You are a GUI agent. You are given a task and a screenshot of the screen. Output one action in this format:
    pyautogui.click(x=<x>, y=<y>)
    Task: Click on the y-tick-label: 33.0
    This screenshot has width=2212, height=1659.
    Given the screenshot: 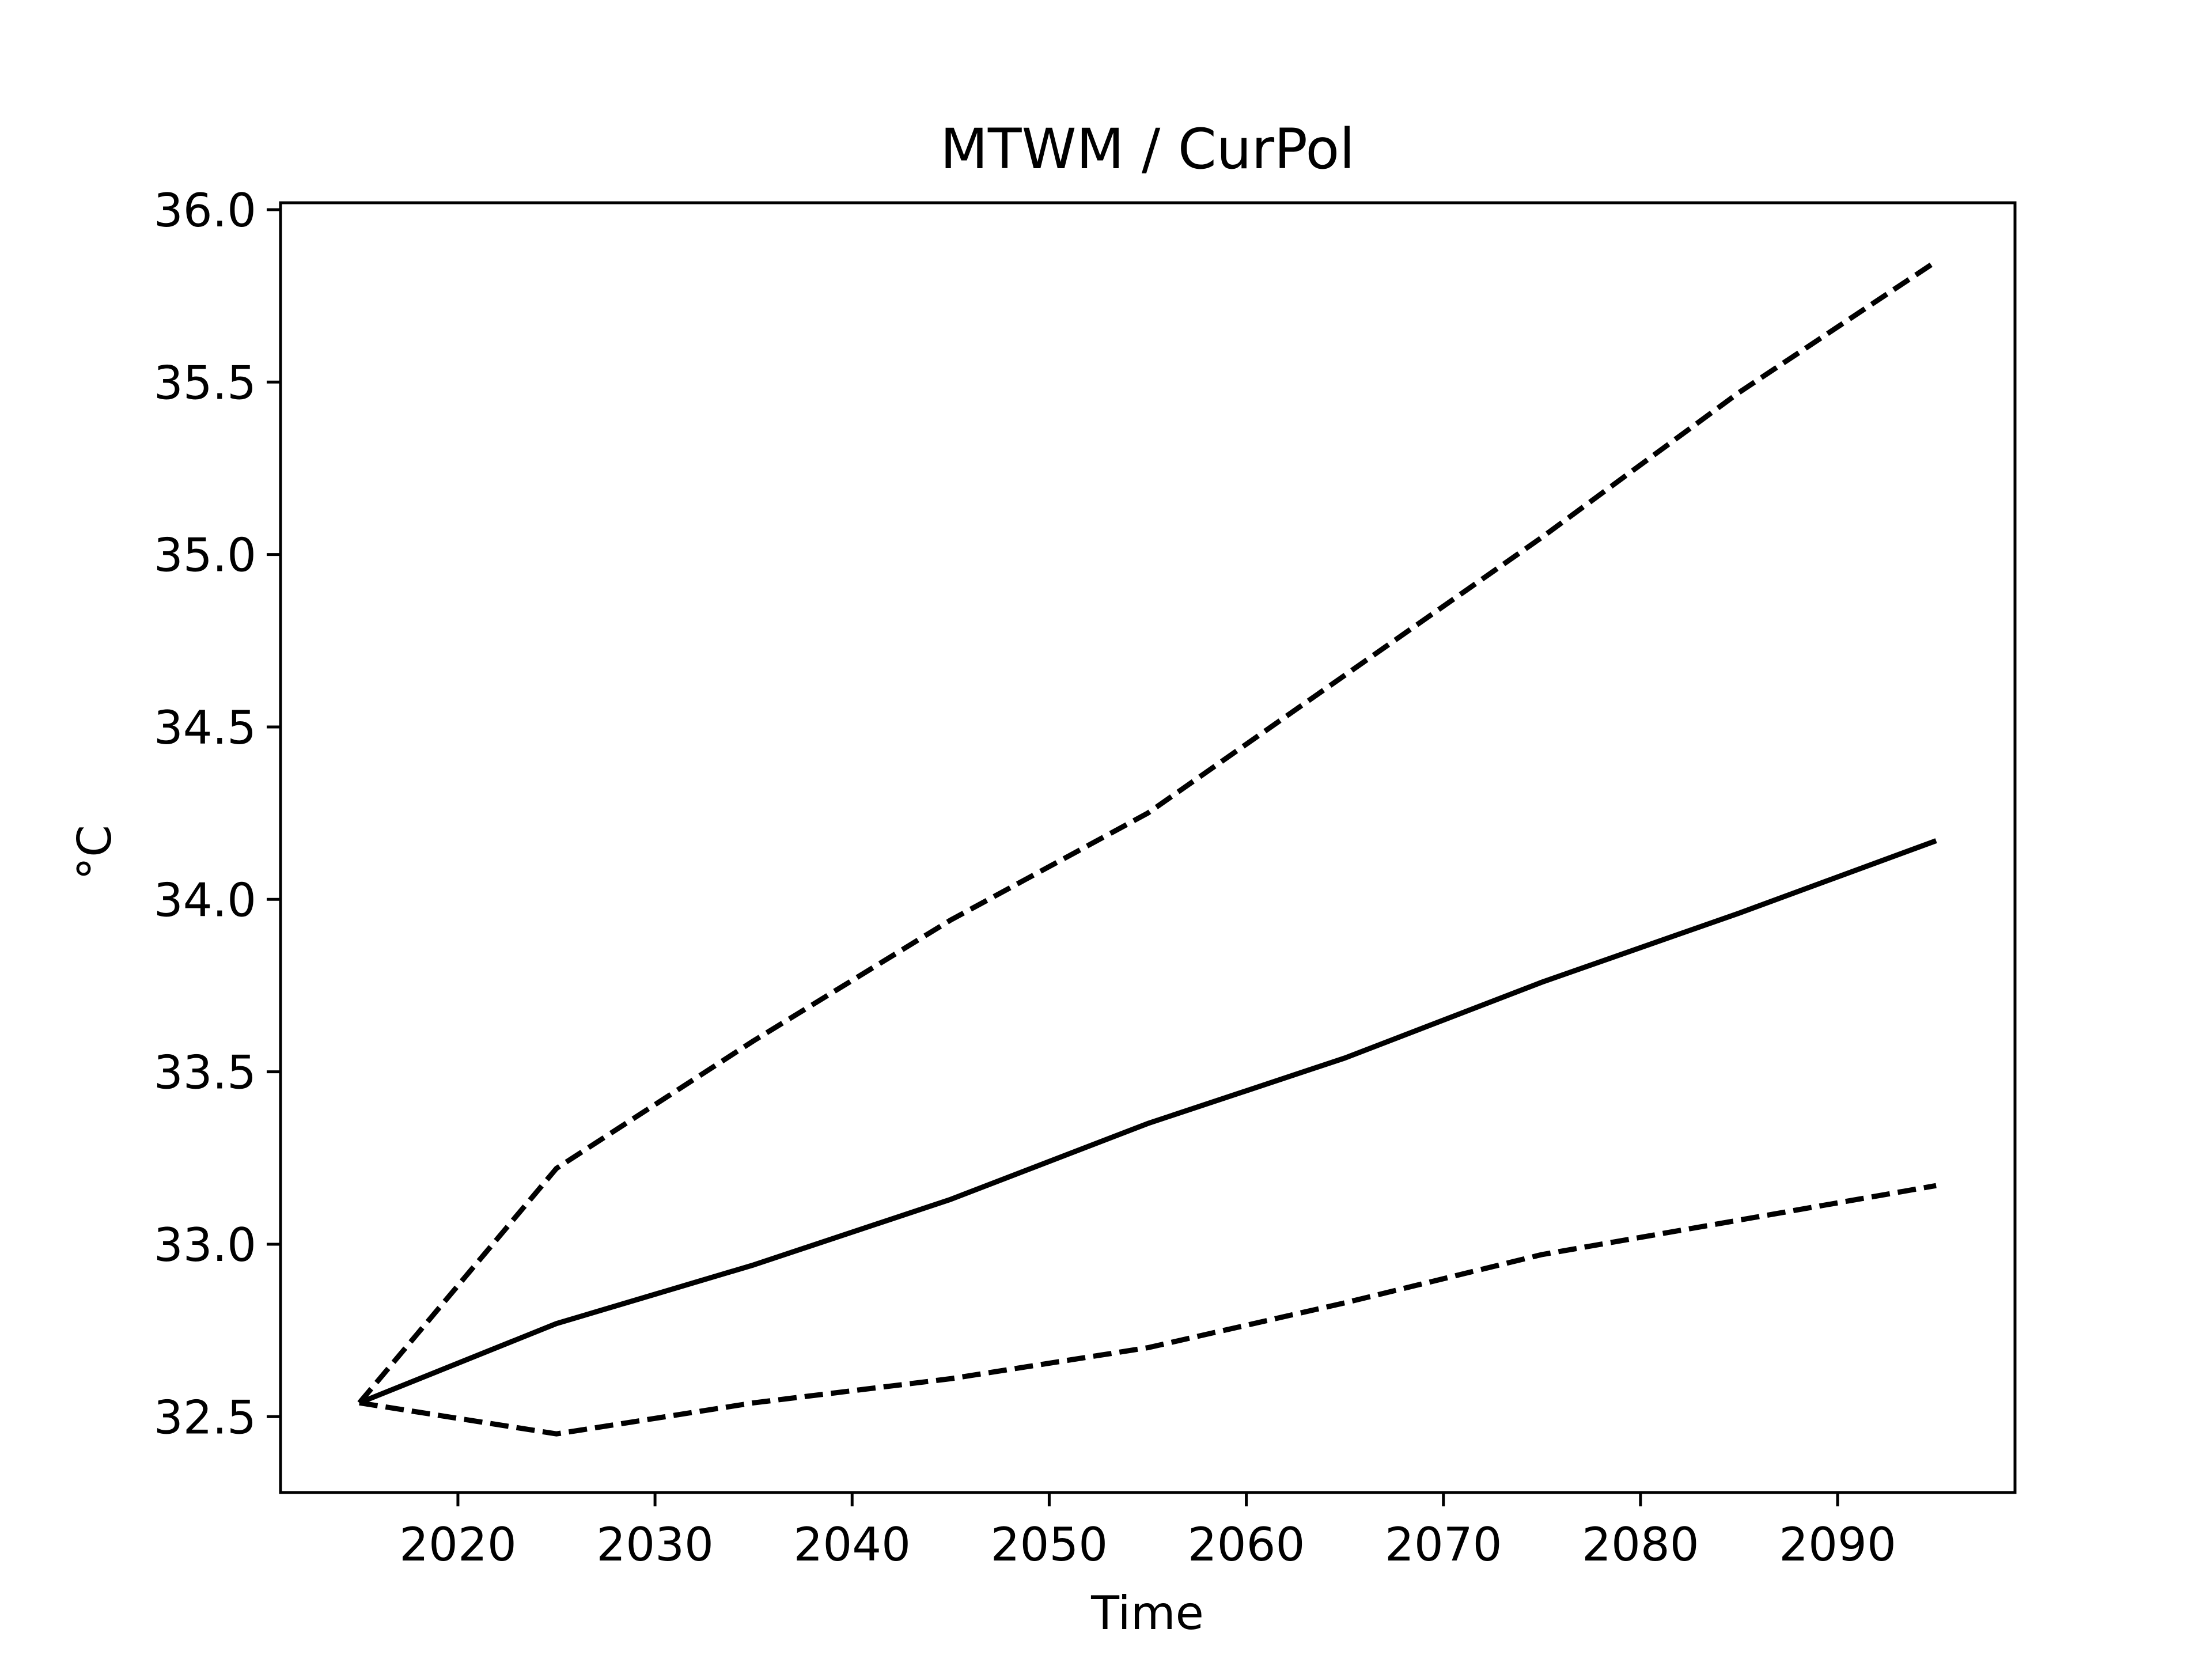 What is the action you would take?
    pyautogui.click(x=205, y=1245)
    